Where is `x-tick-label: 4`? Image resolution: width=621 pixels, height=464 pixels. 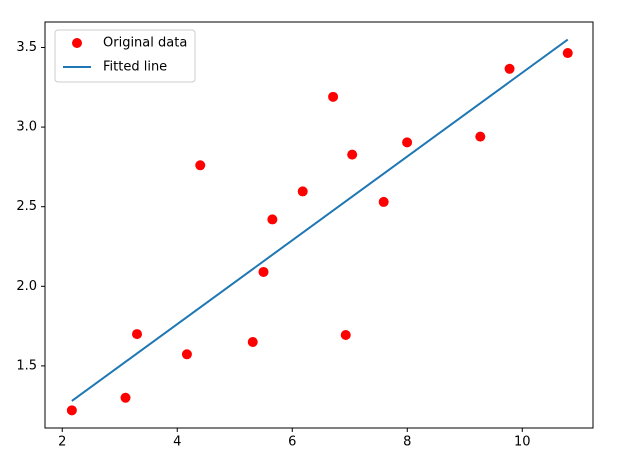
x-tick-label: 4 is located at coordinates (177, 442).